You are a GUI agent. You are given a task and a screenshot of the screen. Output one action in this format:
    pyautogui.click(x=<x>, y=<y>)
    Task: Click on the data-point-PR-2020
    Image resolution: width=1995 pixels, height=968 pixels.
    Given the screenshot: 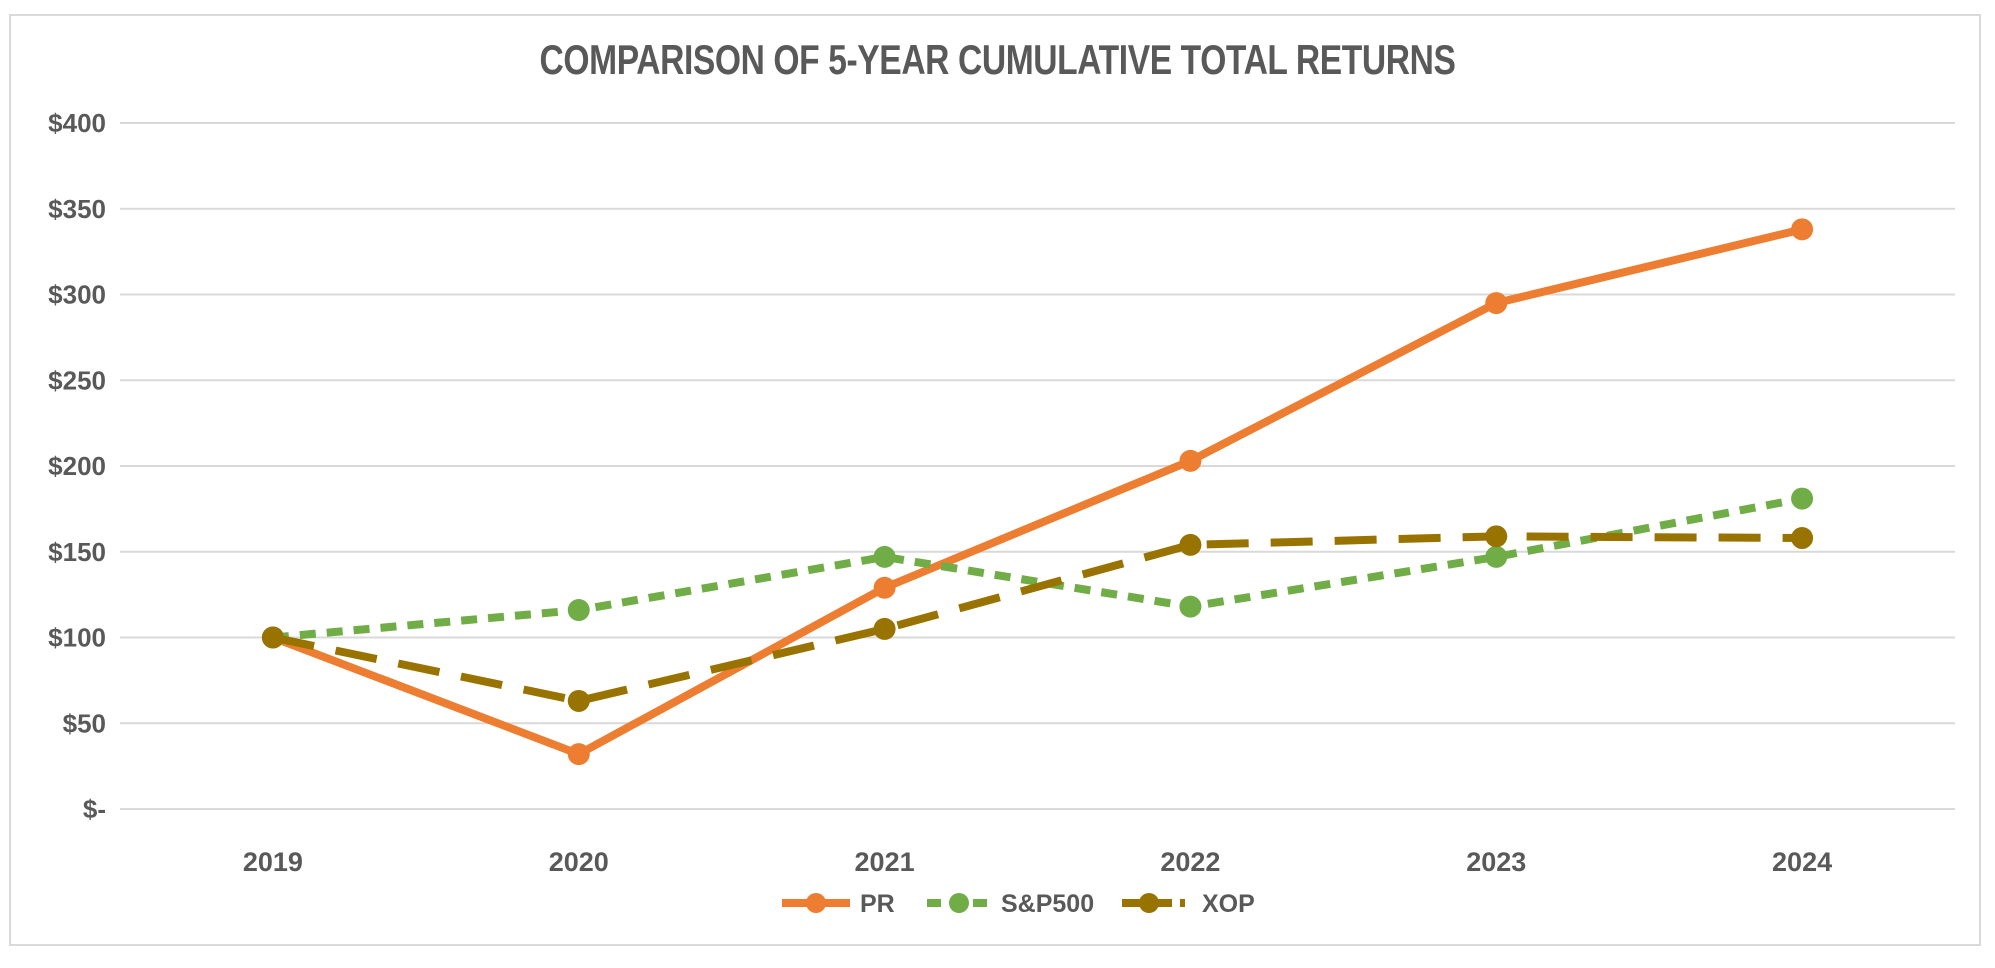 What is the action you would take?
    pyautogui.click(x=578, y=754)
    